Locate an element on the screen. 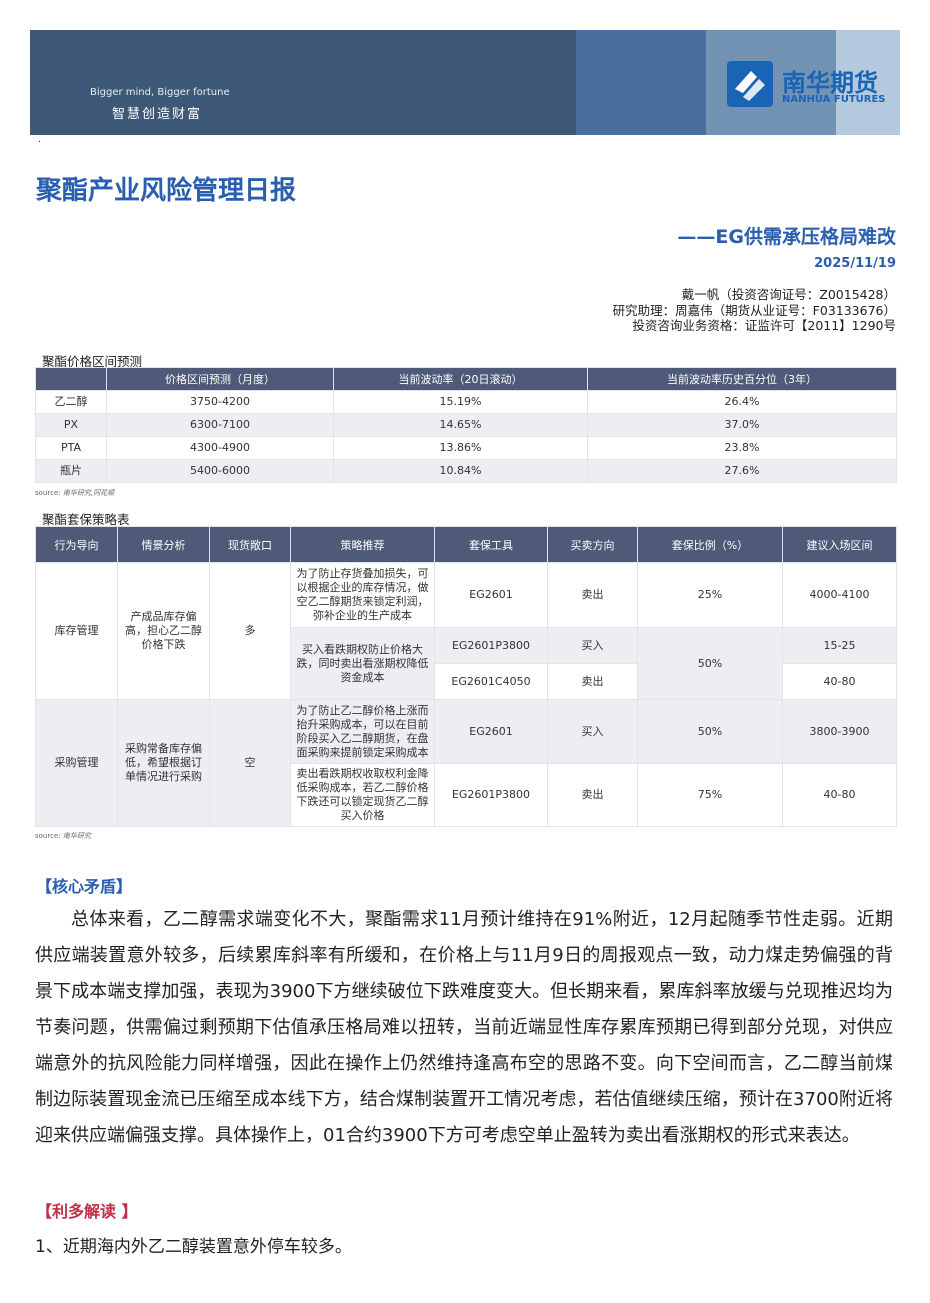  table-row: 乙二醇 3750-4200 15.19% 26.4% is located at coordinates (466, 402).